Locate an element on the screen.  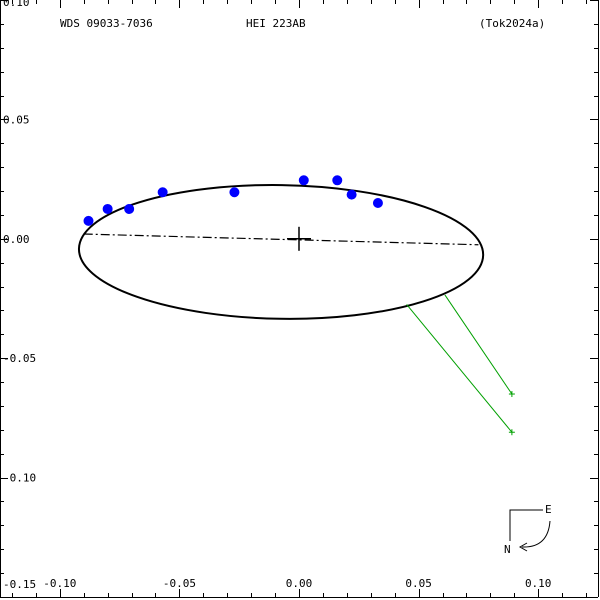
y-tick-label: -0.15 is located at coordinates (19, 584).